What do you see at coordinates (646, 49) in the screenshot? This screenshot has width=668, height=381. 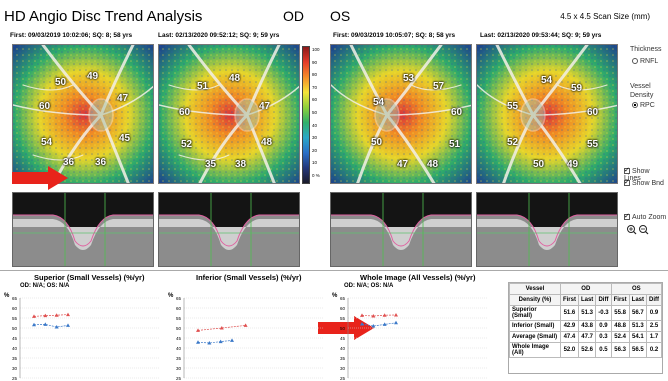 I see `thickness-label: Thickness` at bounding box center [646, 49].